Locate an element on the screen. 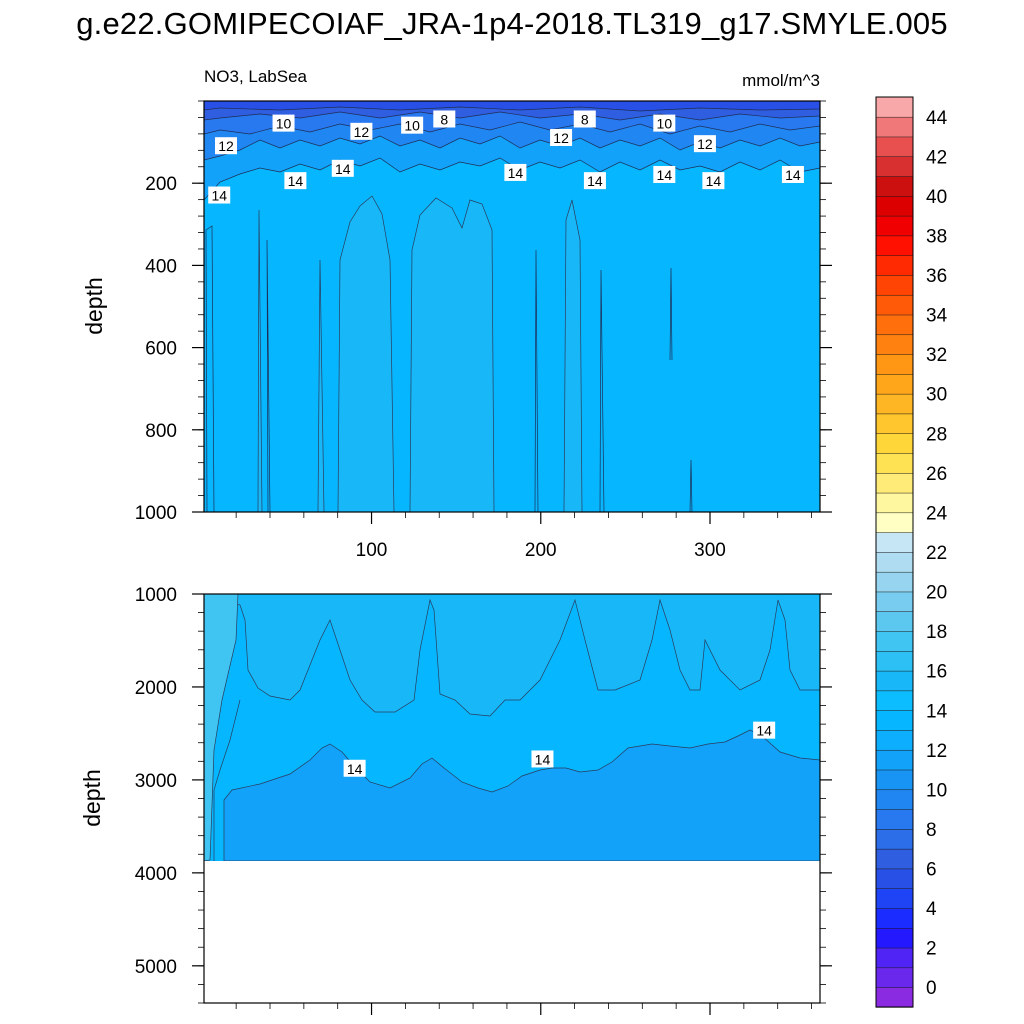  colorbar-label: 34 is located at coordinates (937, 316).